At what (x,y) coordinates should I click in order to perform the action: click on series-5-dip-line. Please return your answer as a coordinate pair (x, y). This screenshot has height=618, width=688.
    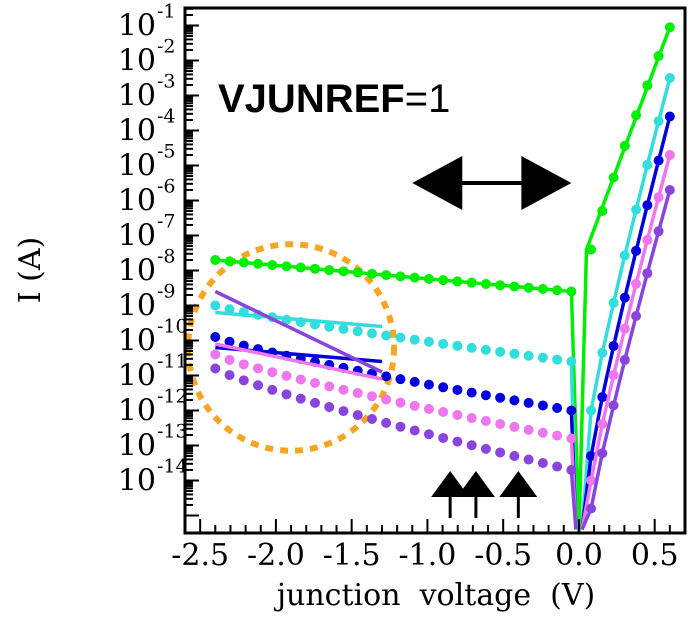
    Looking at the image, I should click on (573, 499).